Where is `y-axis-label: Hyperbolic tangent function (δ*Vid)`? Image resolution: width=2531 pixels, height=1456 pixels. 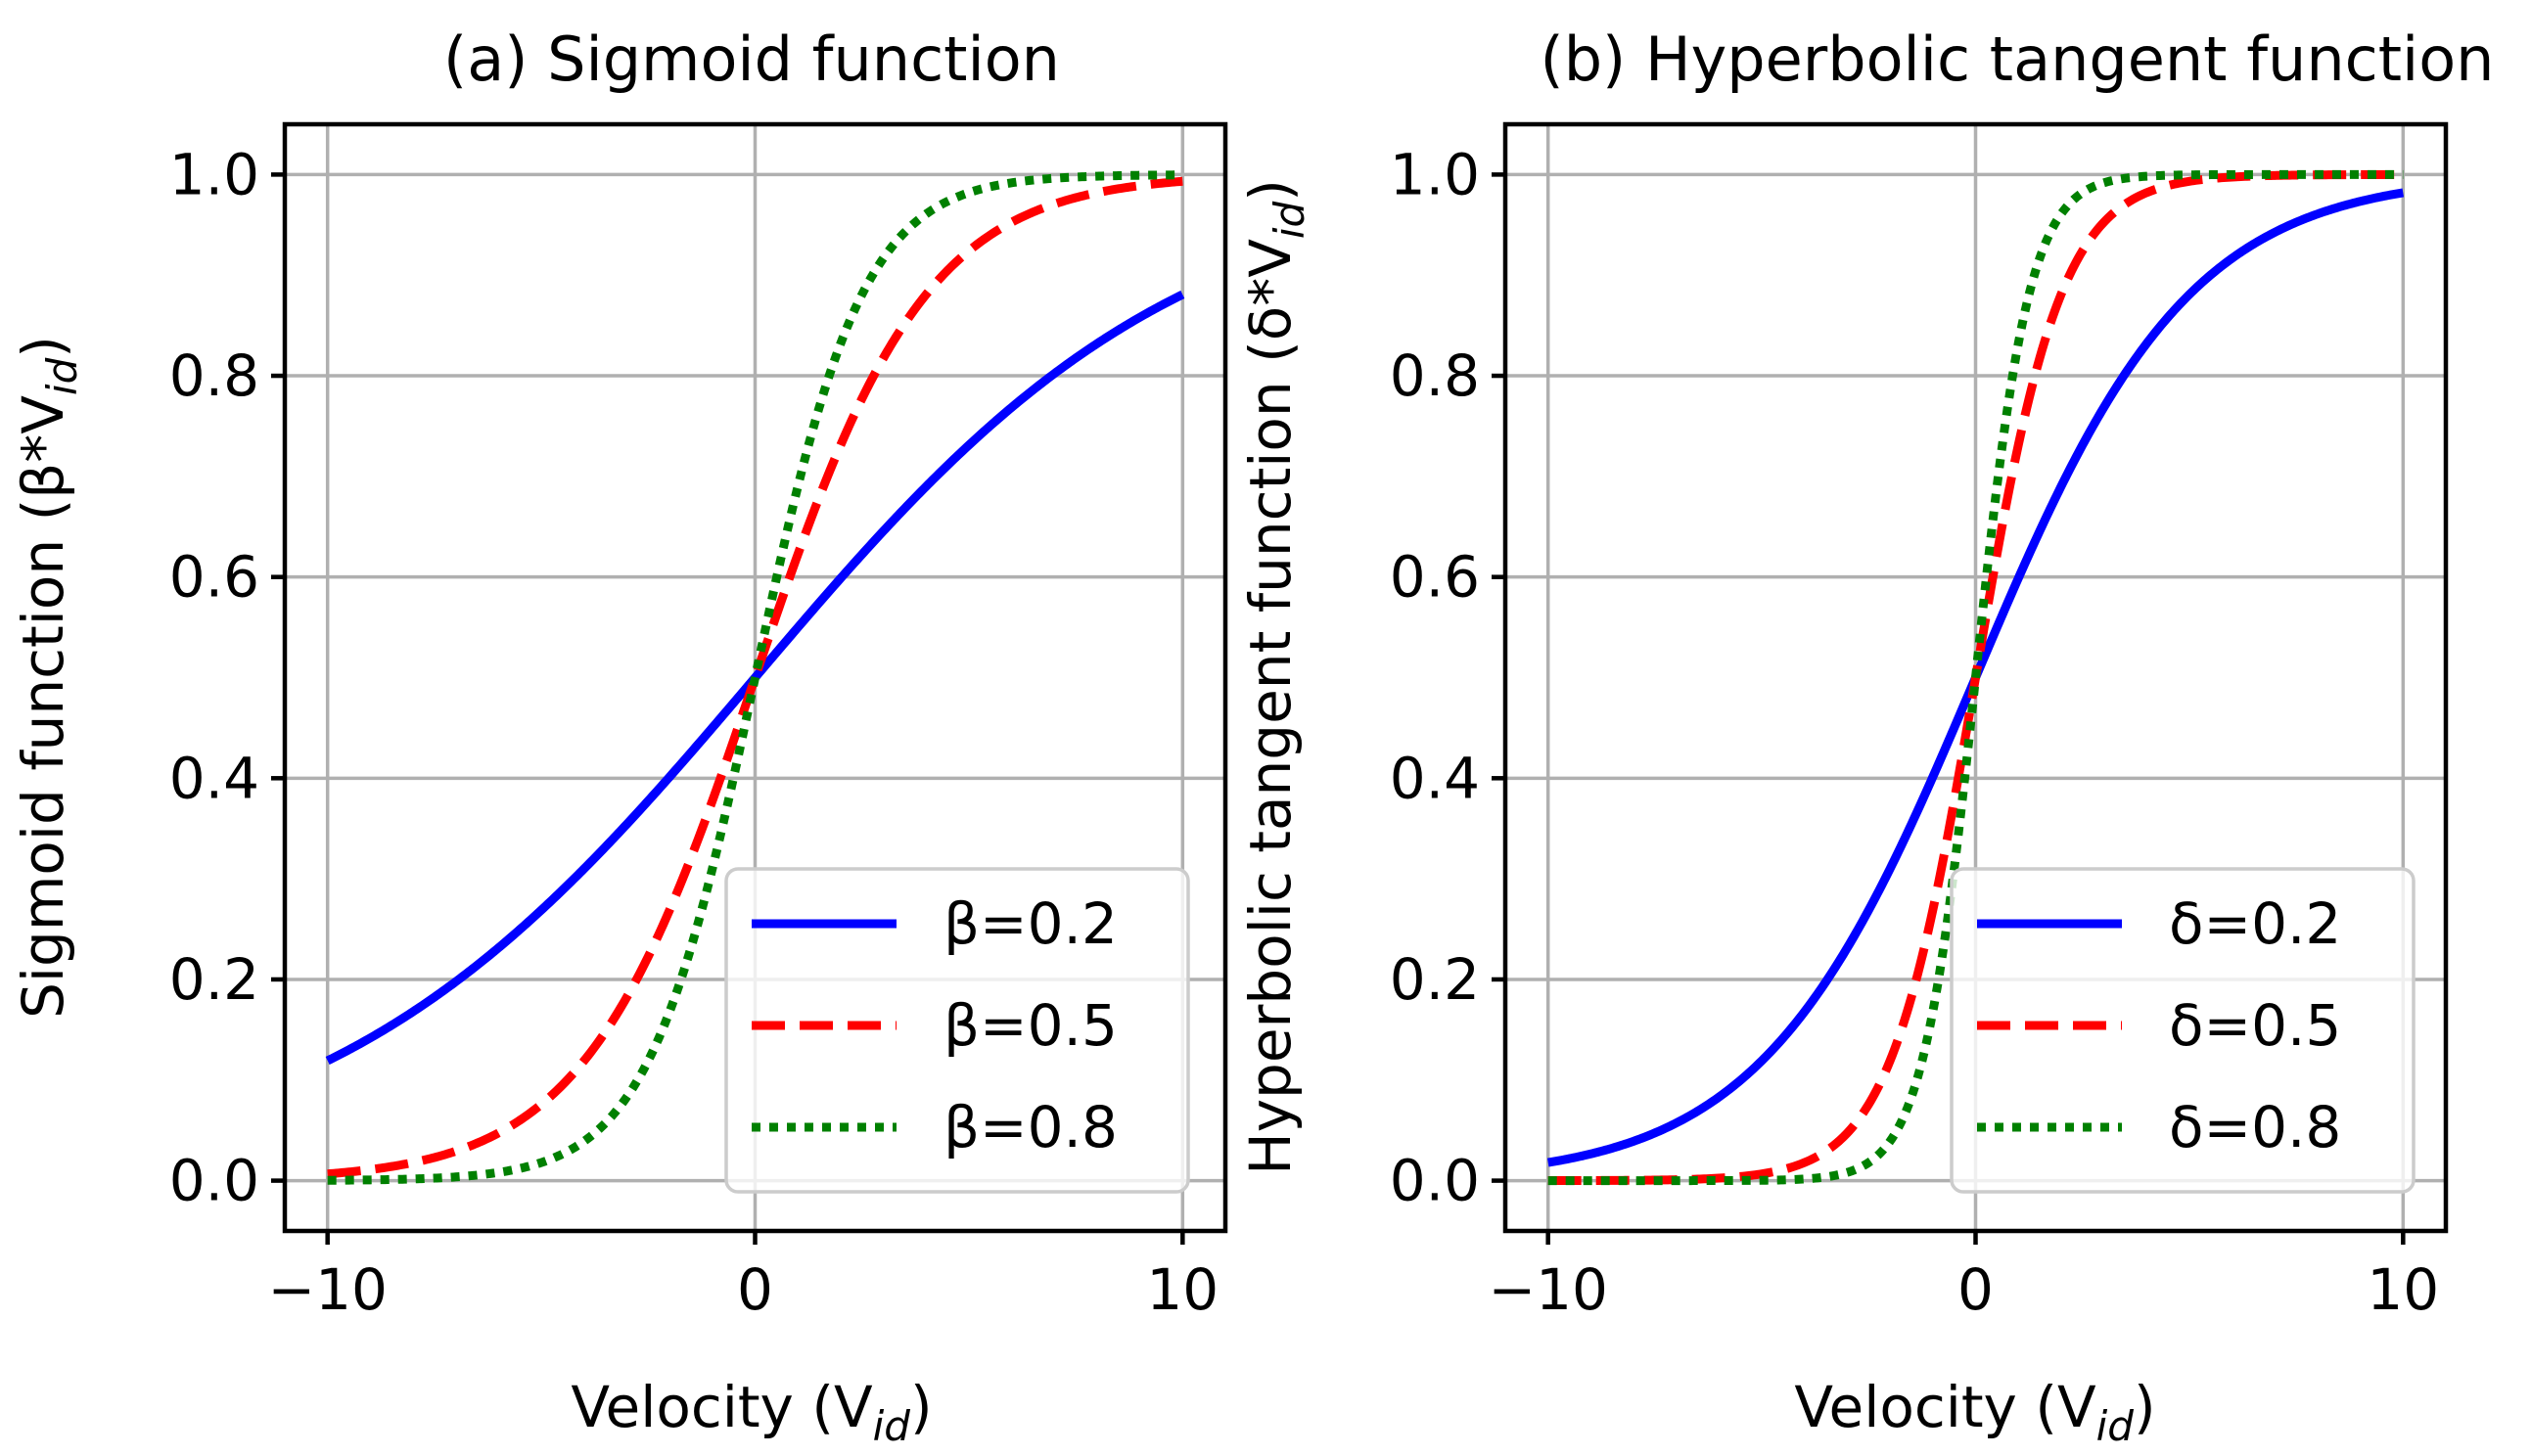
y-axis-label: Hyperbolic tangent function (δ*Vid) is located at coordinates (1275, 677).